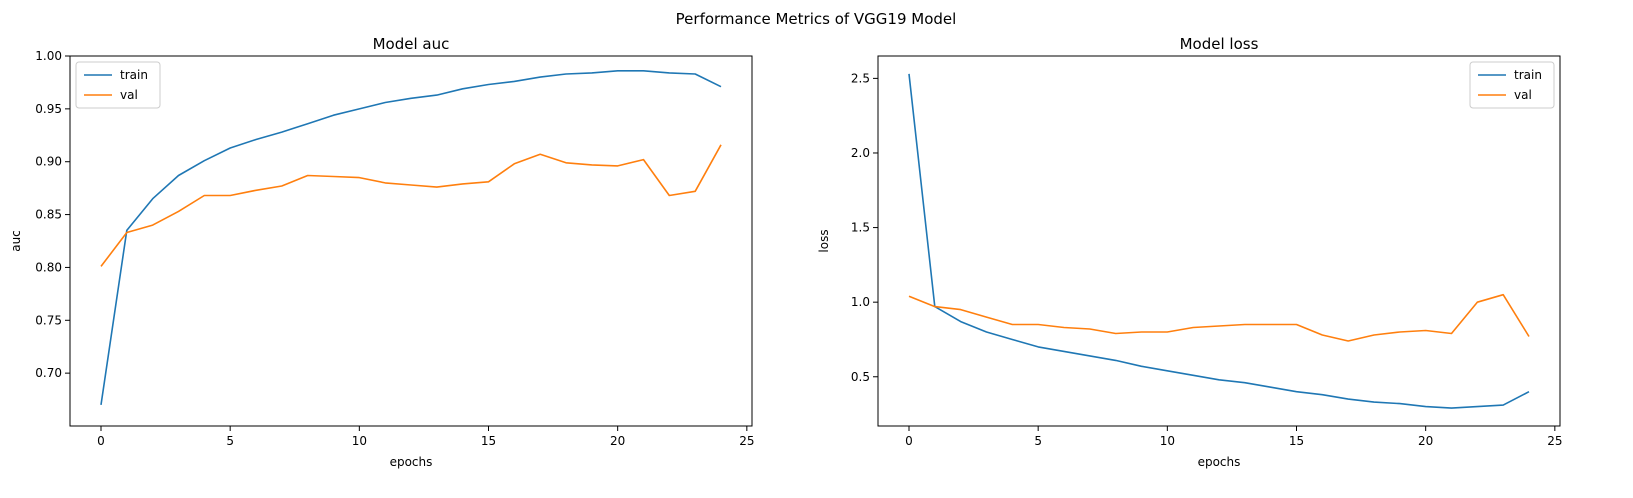 This screenshot has height=498, width=1633. I want to click on y-tick-label: 0.90, so click(48, 162).